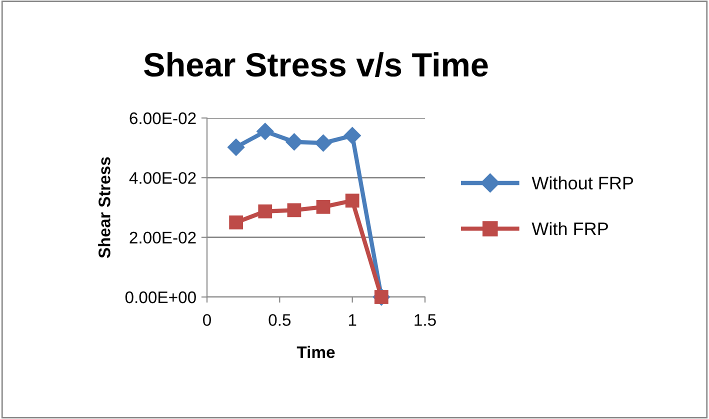 The width and height of the screenshot is (709, 419). I want to click on y-tick-label: 0.00E+00, so click(160, 297).